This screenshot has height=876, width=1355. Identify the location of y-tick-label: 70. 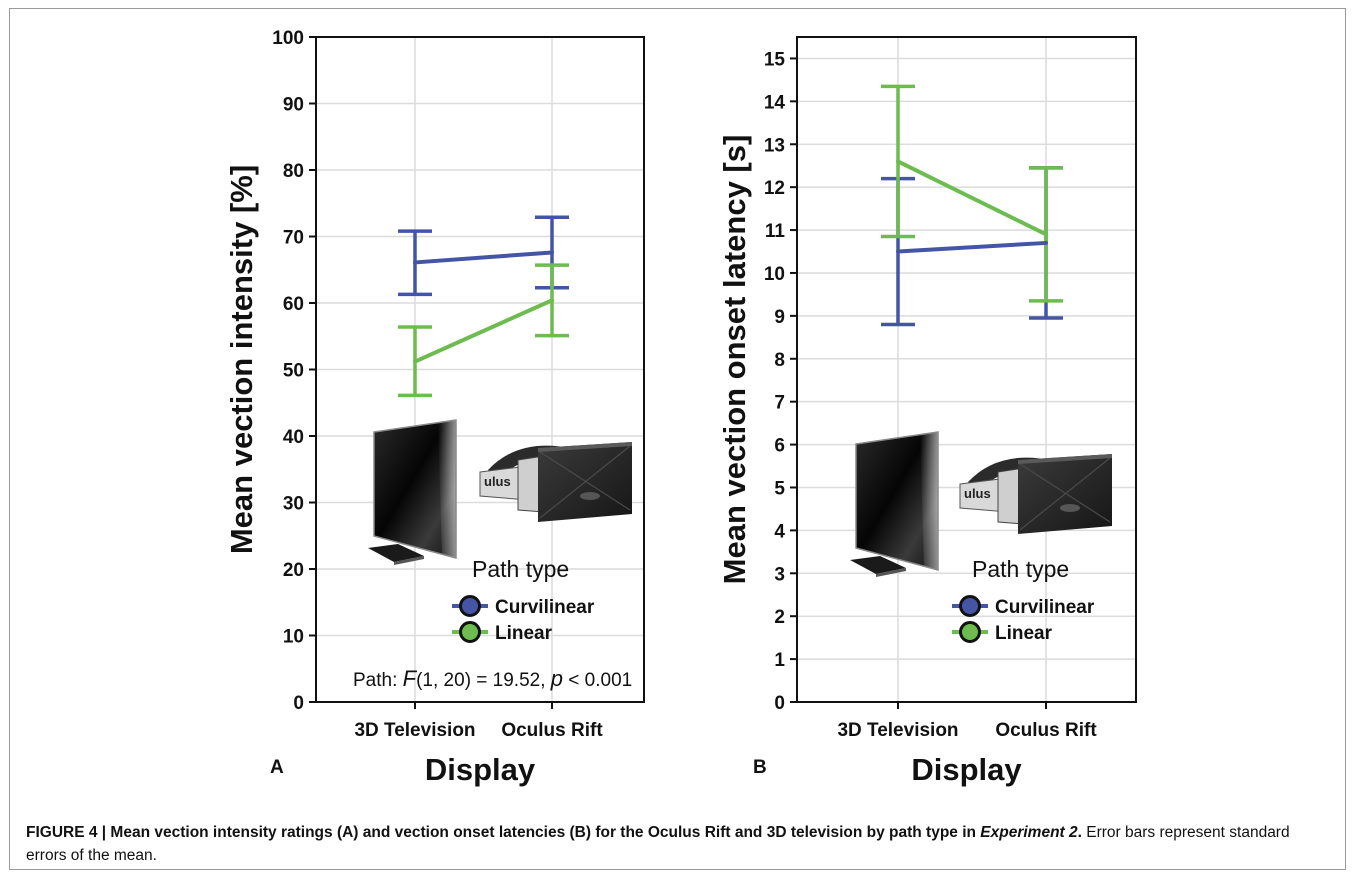
(293, 238).